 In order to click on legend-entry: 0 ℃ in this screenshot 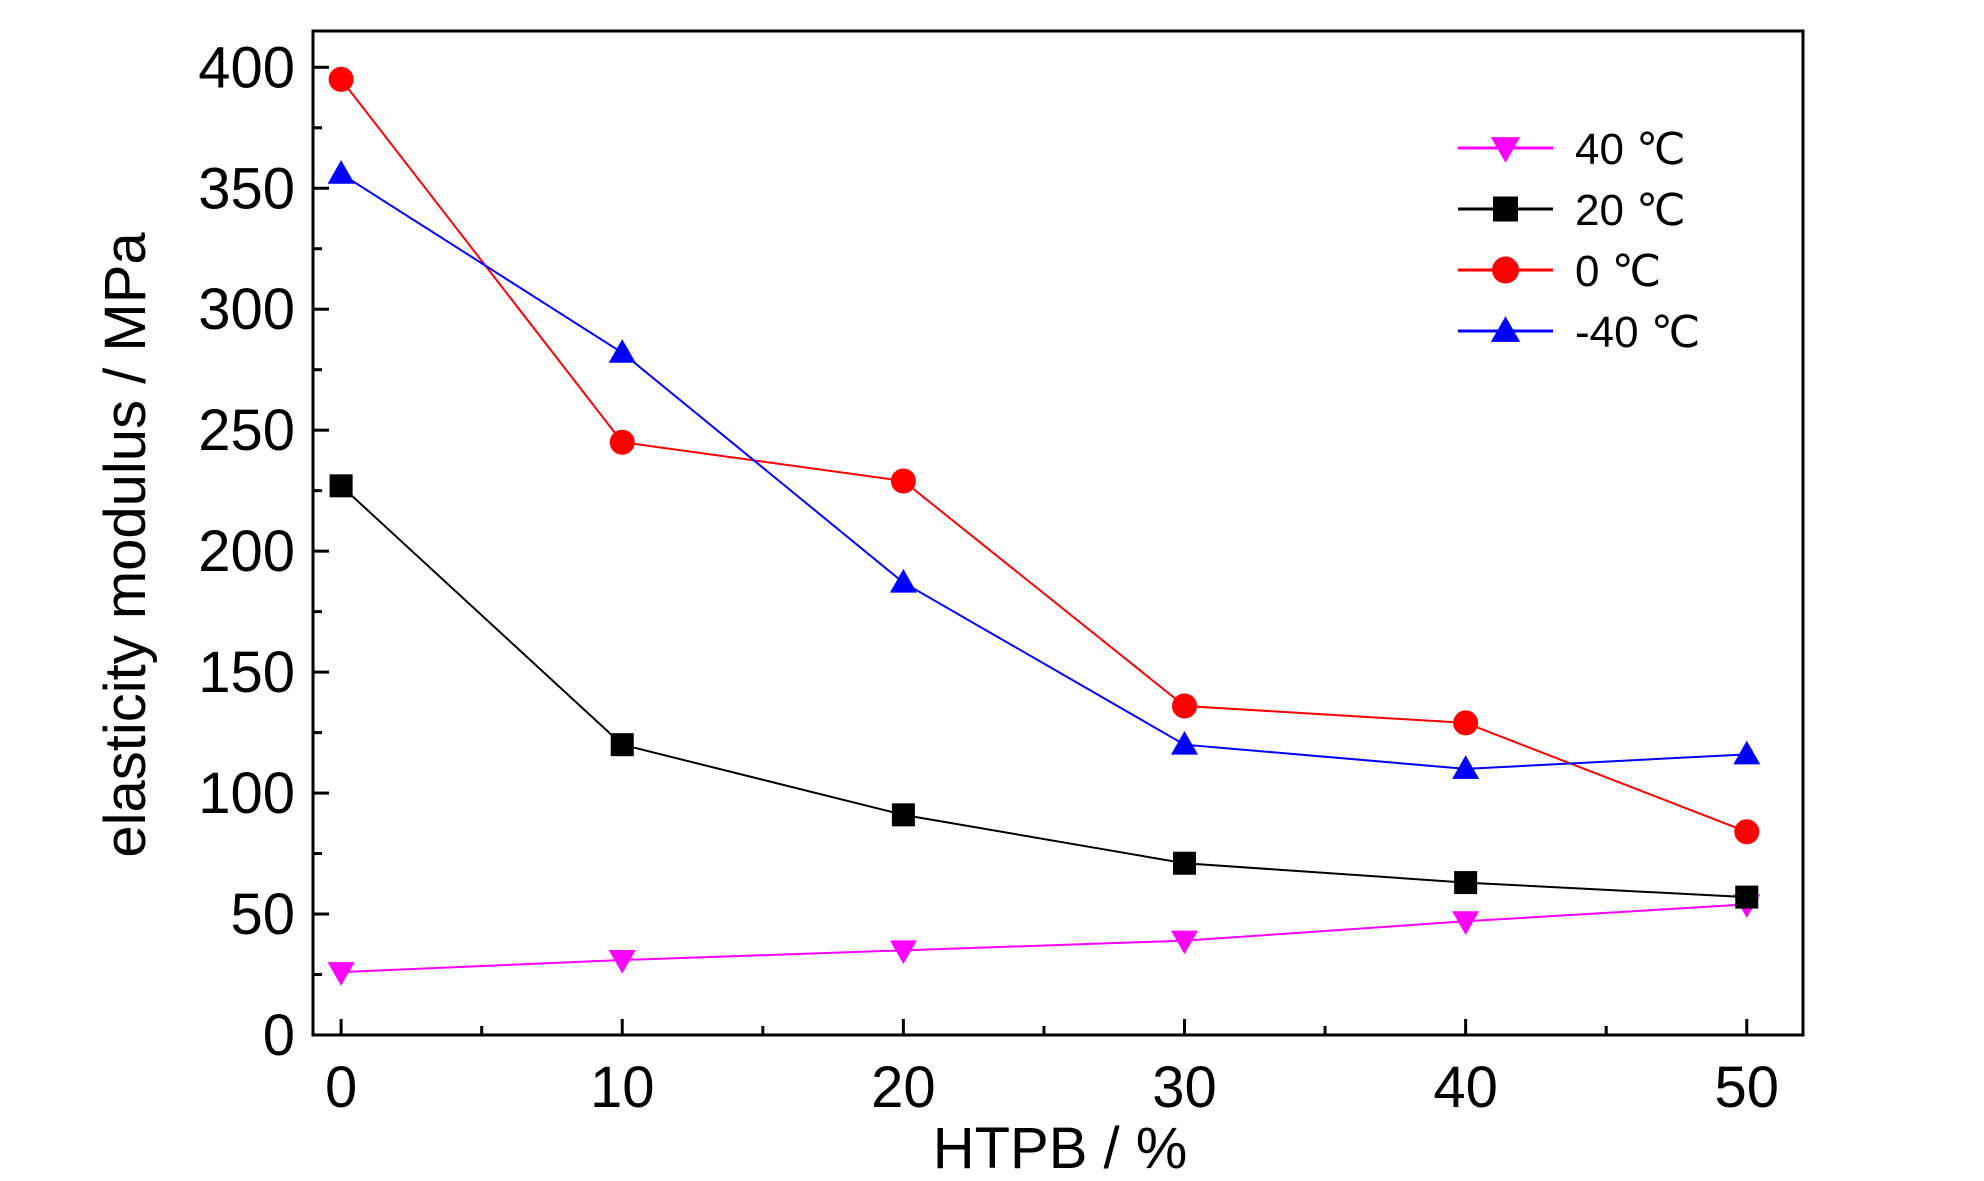, I will do `click(1559, 271)`.